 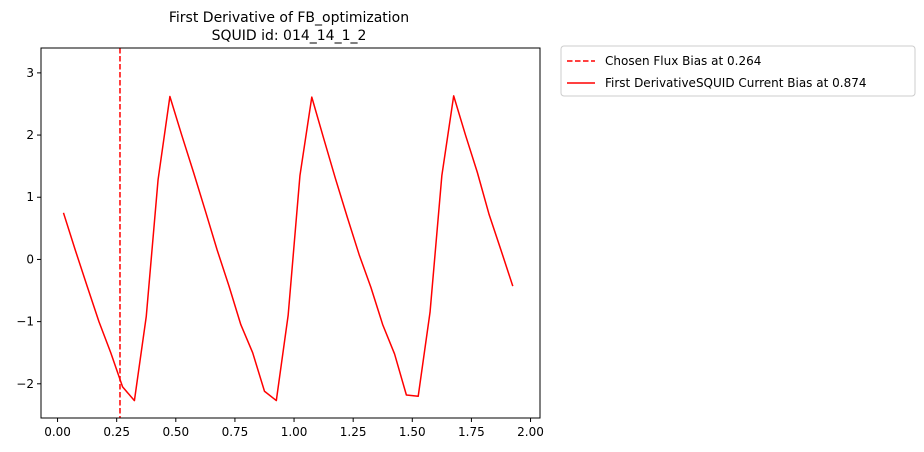 What do you see at coordinates (683, 61) in the screenshot?
I see `legend-label-vline: Chosen Flux Bias at 0.264` at bounding box center [683, 61].